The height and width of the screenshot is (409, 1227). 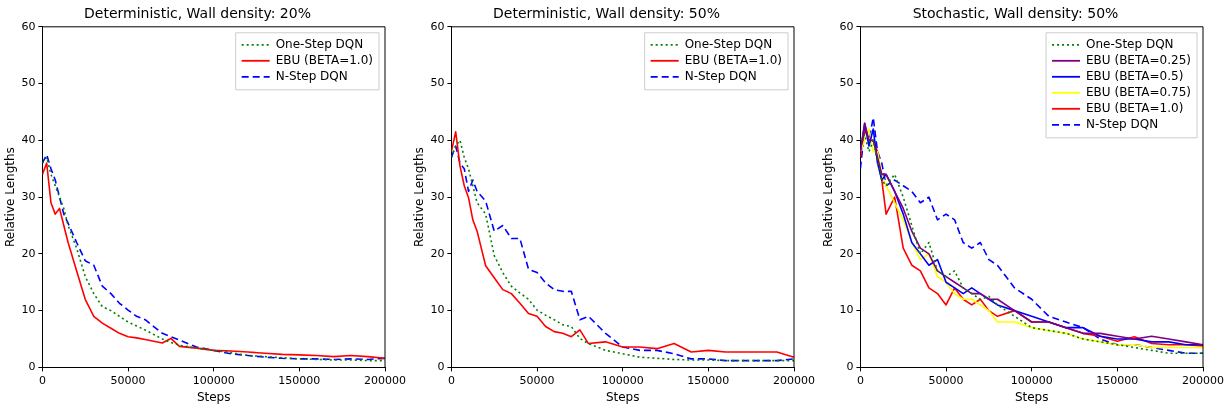 I want to click on legend-label: EBU (BETA=0.25), so click(x=1139, y=59).